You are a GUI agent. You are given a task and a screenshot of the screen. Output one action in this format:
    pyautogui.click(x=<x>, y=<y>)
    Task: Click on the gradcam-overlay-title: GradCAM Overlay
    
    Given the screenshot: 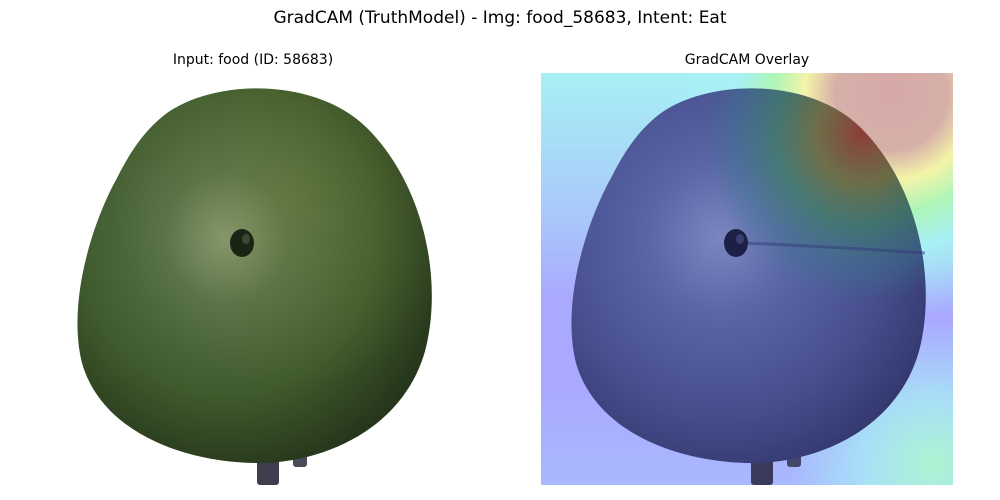 What is the action you would take?
    pyautogui.click(x=747, y=60)
    